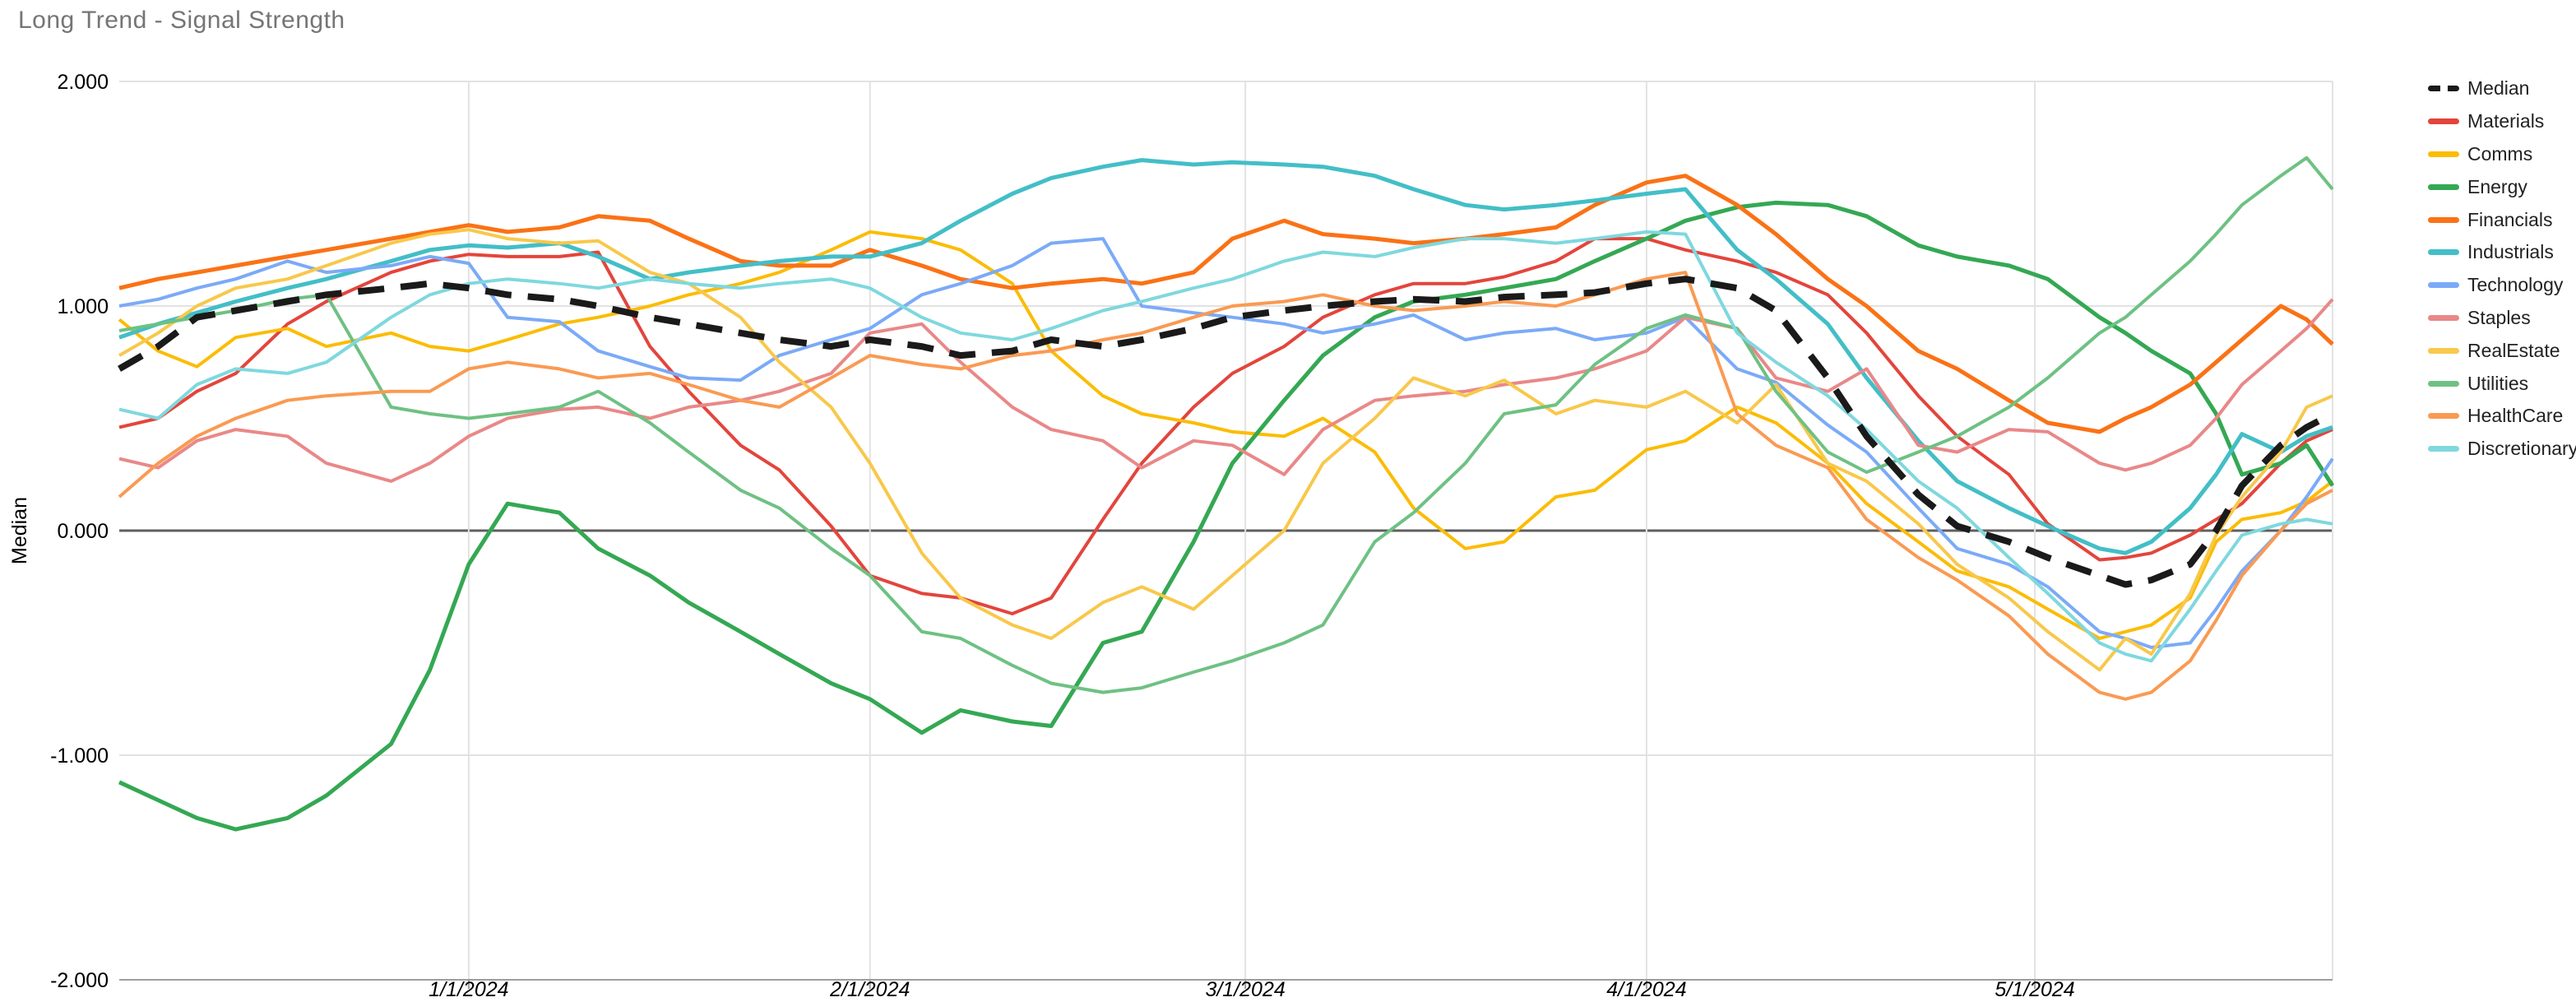  Describe the element at coordinates (83, 82) in the screenshot. I see `y-tick-label: 2.000` at that location.